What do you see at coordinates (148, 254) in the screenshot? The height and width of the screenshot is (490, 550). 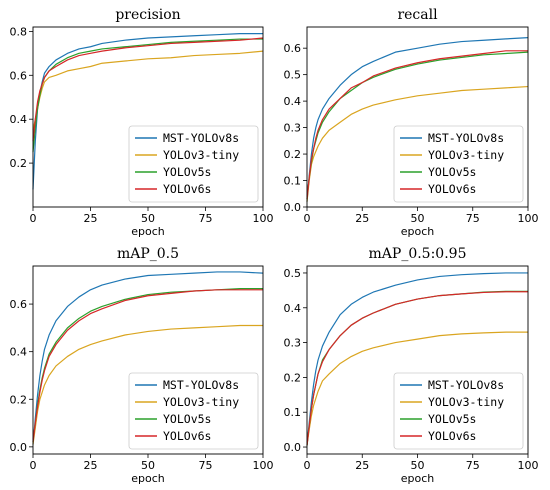 I see `chart-title: mAP_0.5` at bounding box center [148, 254].